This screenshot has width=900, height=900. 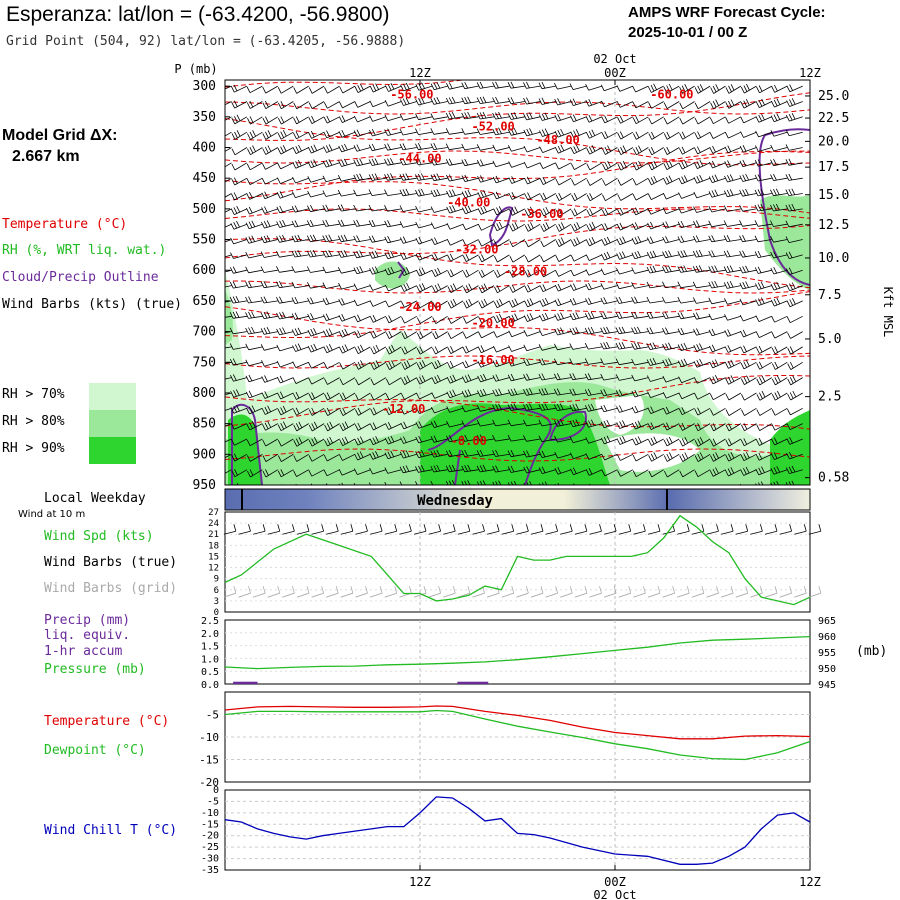 What do you see at coordinates (60, 135) in the screenshot?
I see `model-grid-label: Model Grid ΔX:` at bounding box center [60, 135].